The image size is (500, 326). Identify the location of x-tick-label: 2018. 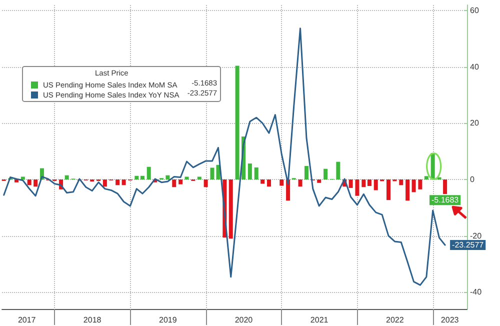
(92, 320).